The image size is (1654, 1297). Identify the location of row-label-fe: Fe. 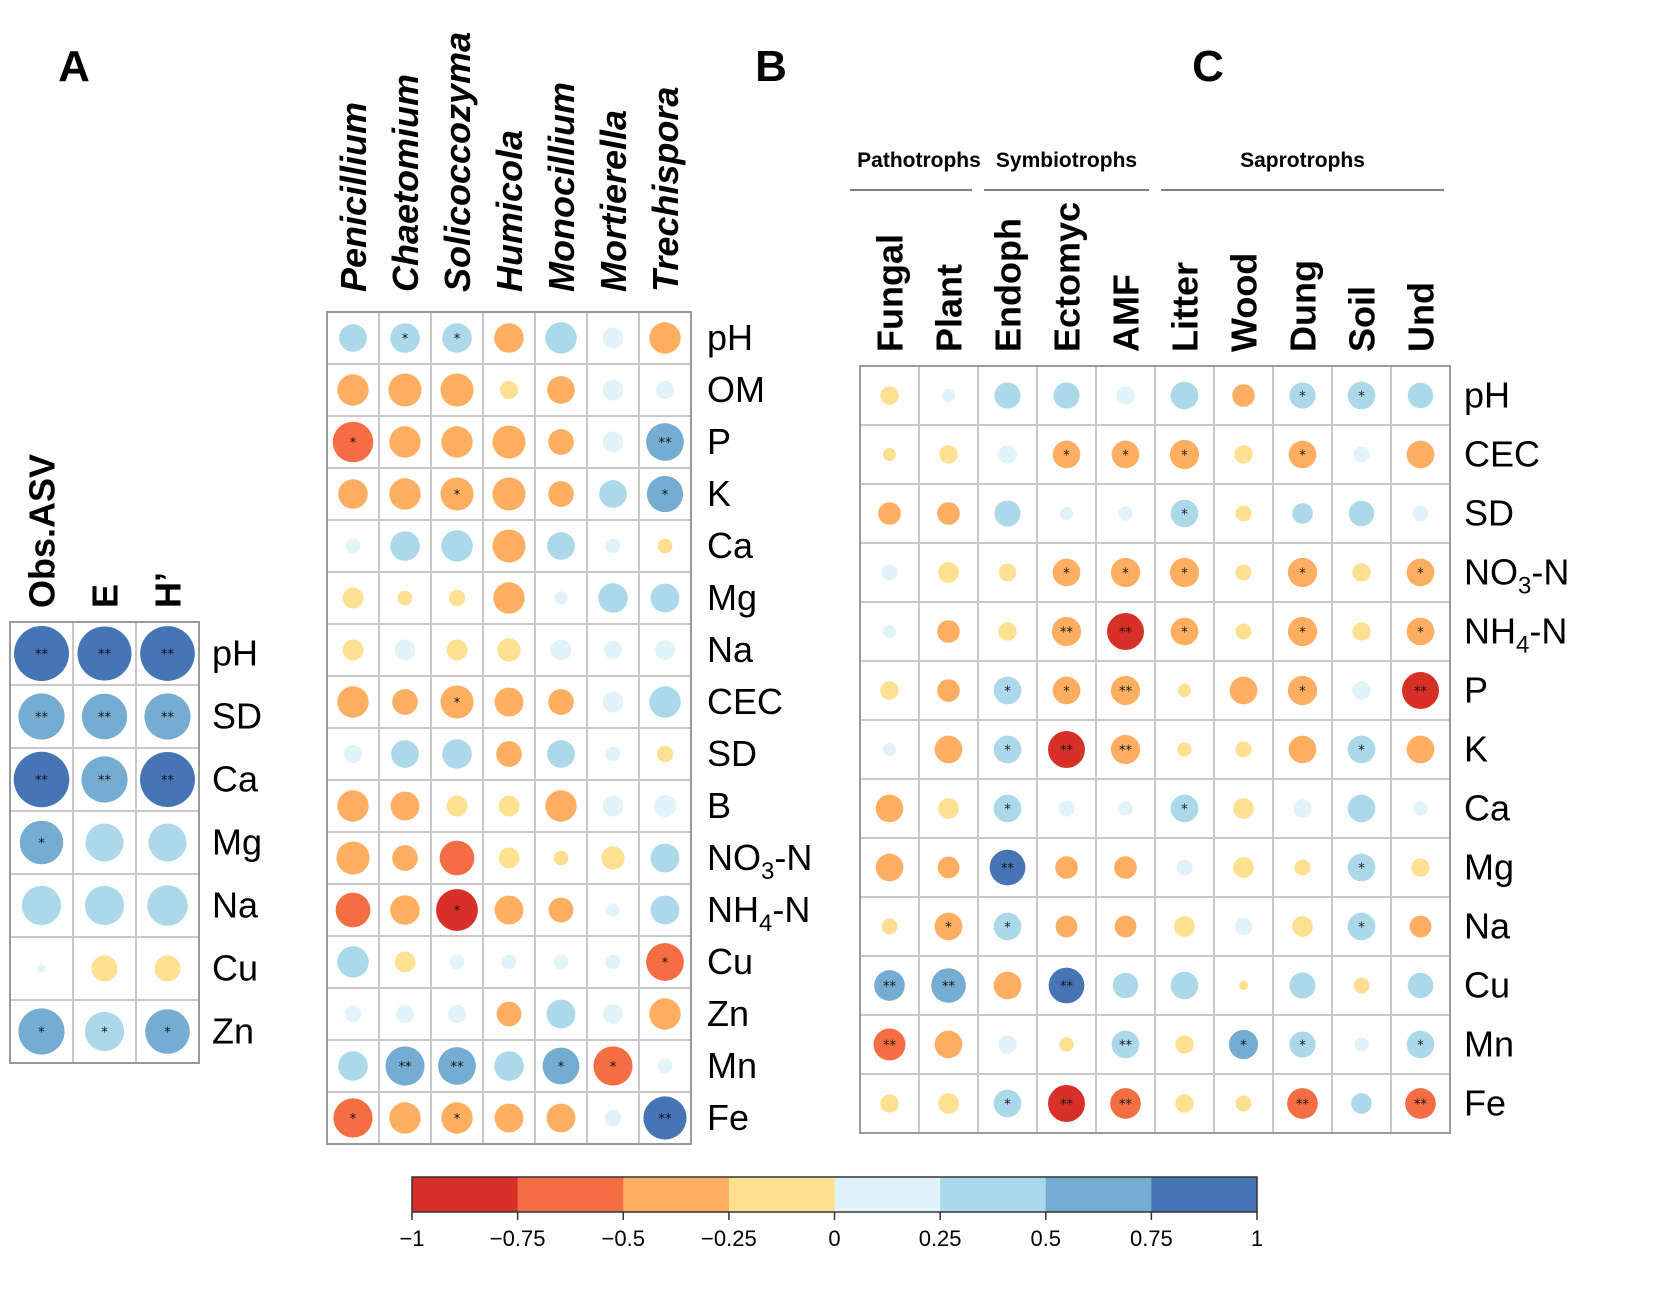
(728, 1117).